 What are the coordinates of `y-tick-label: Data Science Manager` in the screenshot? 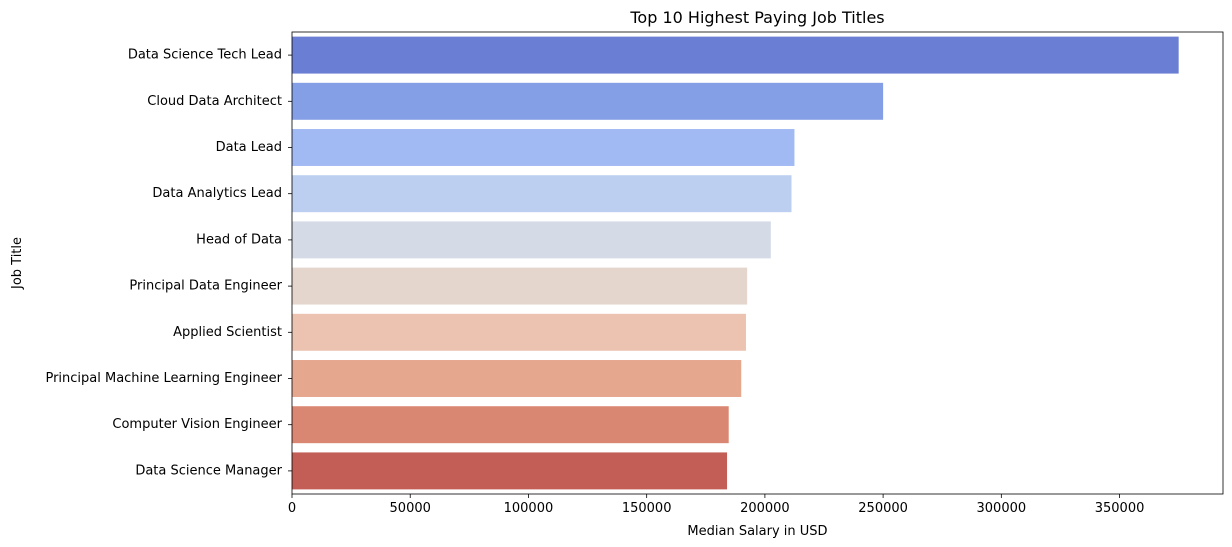 It's located at (208, 470).